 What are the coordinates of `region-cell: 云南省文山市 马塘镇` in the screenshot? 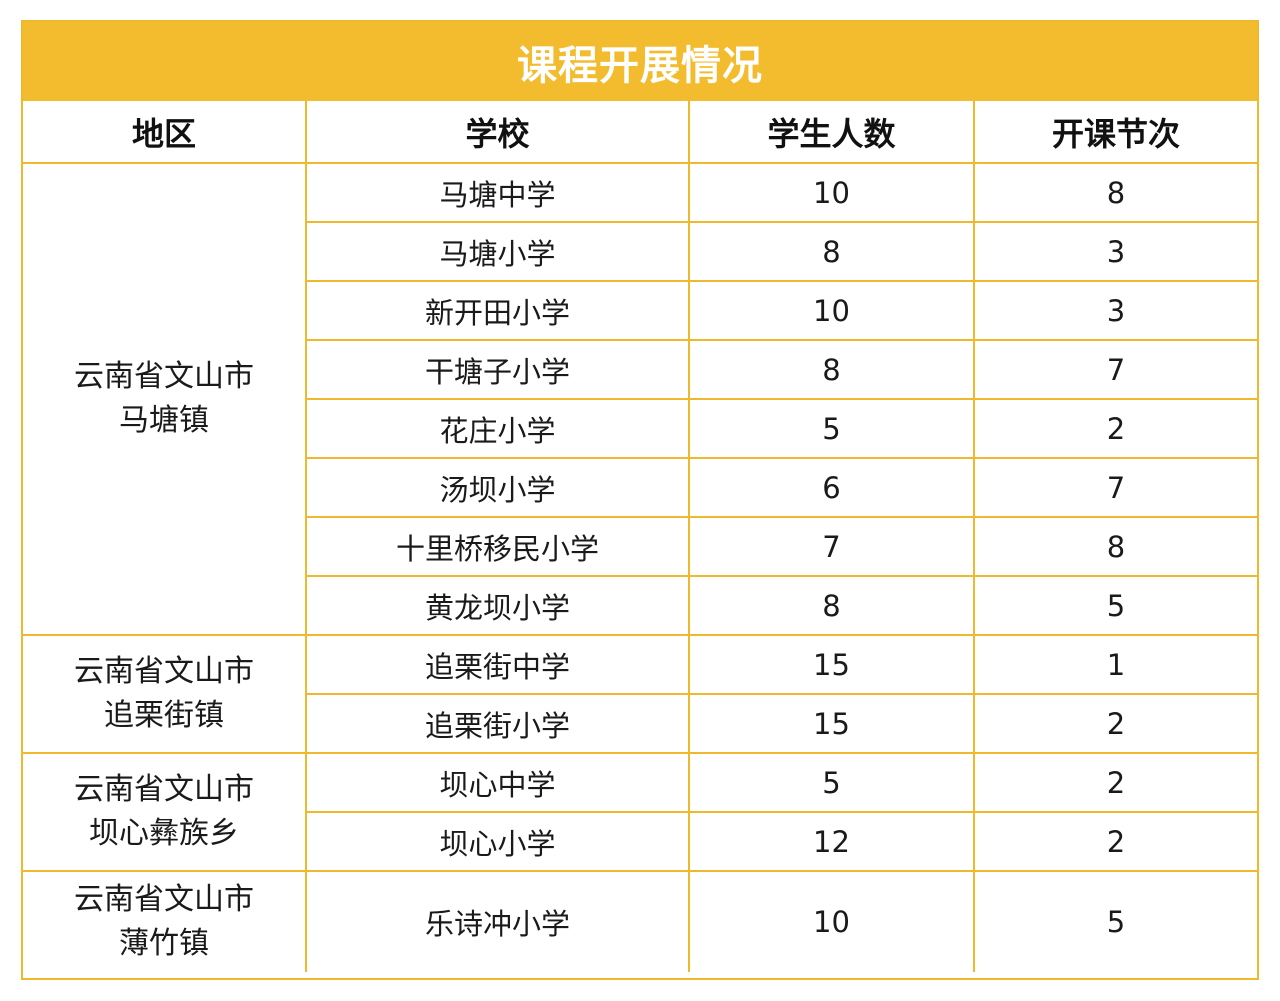 It's located at (165, 399).